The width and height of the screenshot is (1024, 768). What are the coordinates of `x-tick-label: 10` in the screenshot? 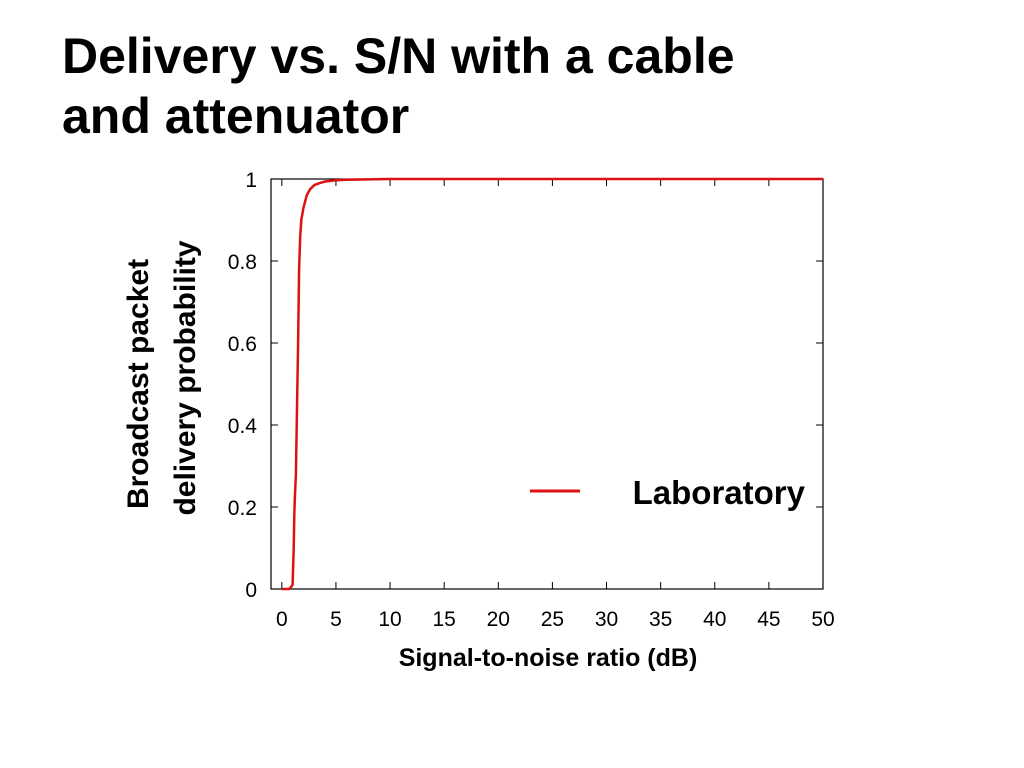 It's located at (389, 619).